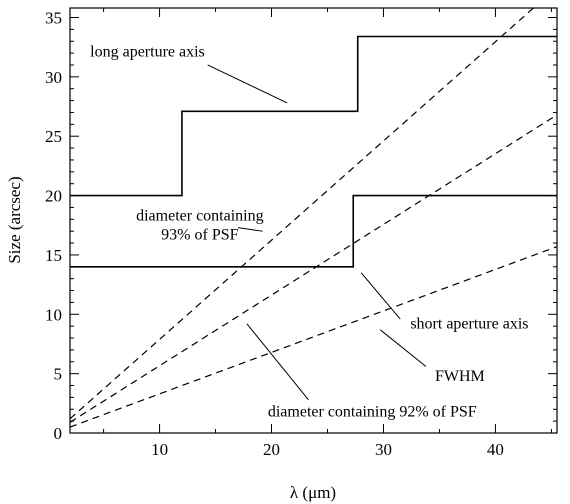 The width and height of the screenshot is (570, 504). Describe the element at coordinates (53, 17) in the screenshot. I see `y-tick-label: 35` at that location.